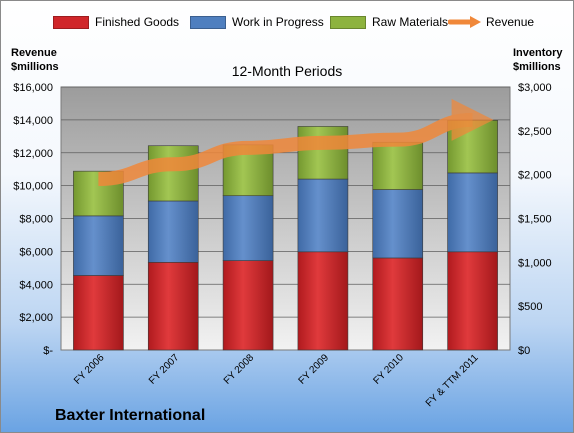 Image resolution: width=574 pixels, height=433 pixels. Describe the element at coordinates (348, 22) in the screenshot. I see `raw-materials-swatch` at that location.